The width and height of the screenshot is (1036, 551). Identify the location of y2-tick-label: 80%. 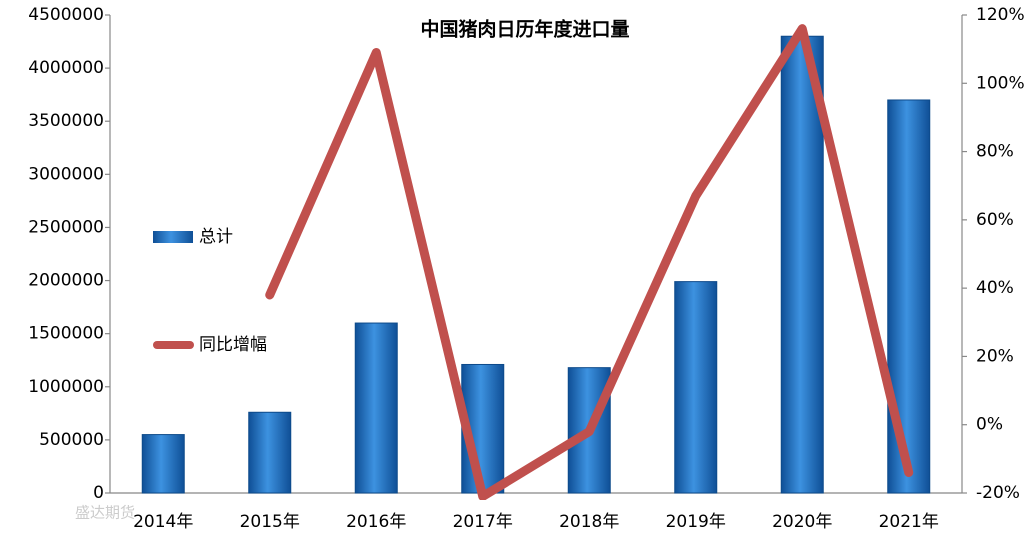
(995, 152).